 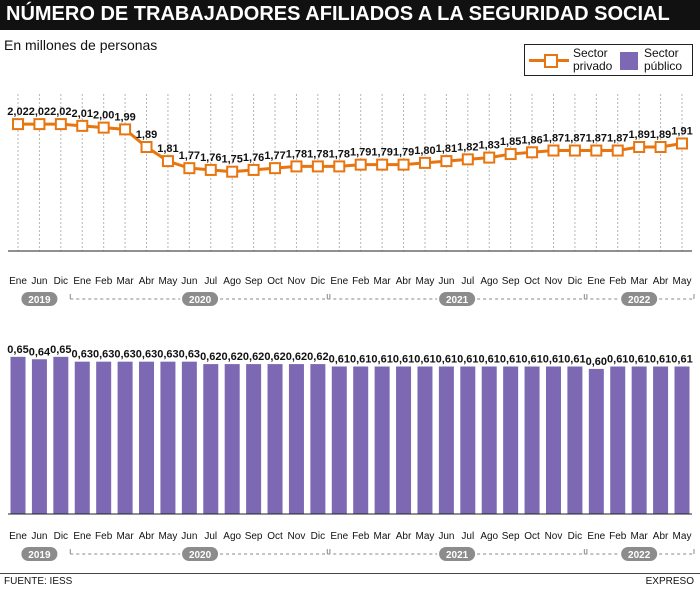 What do you see at coordinates (590, 53) in the screenshot?
I see `legend-private-label-1: Sector` at bounding box center [590, 53].